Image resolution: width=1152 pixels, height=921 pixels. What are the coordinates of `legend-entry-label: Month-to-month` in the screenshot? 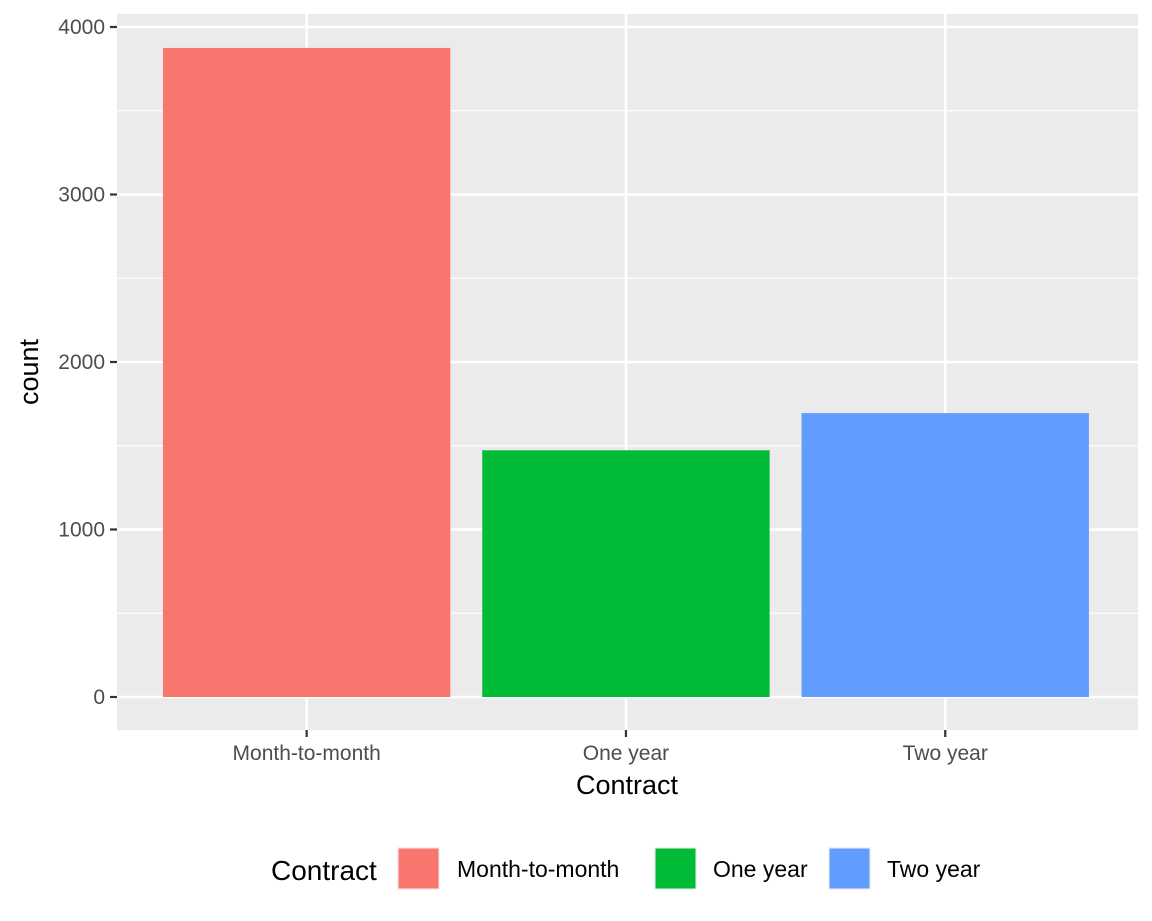 It's located at (538, 869).